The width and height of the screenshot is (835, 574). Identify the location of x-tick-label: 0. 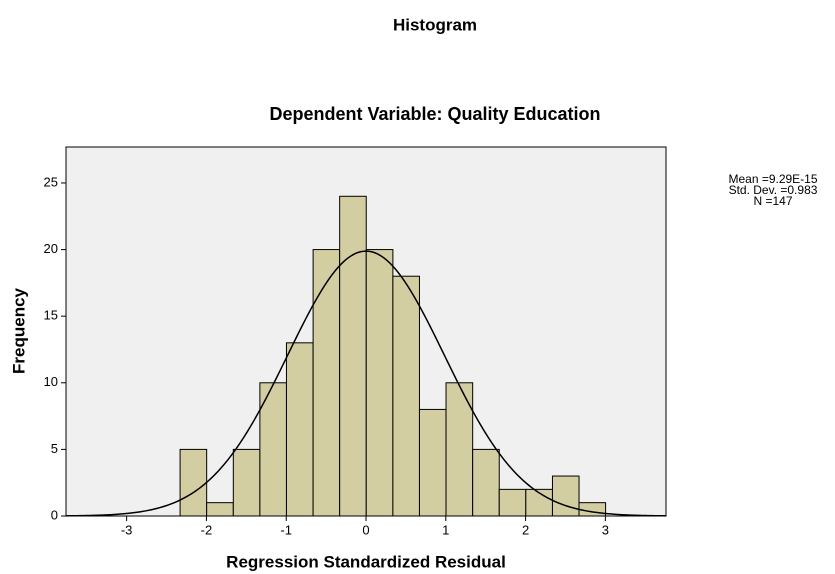
(365, 529).